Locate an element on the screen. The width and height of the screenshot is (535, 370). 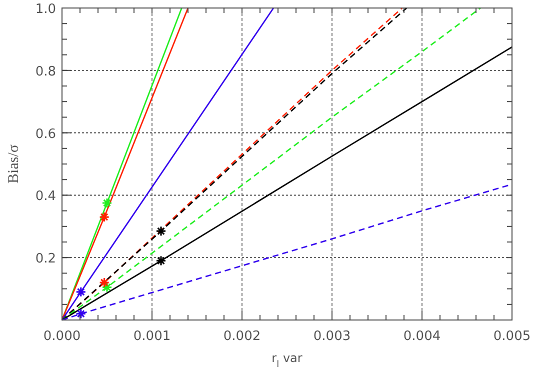
y-tick-label: 0.6 is located at coordinates (45, 134).